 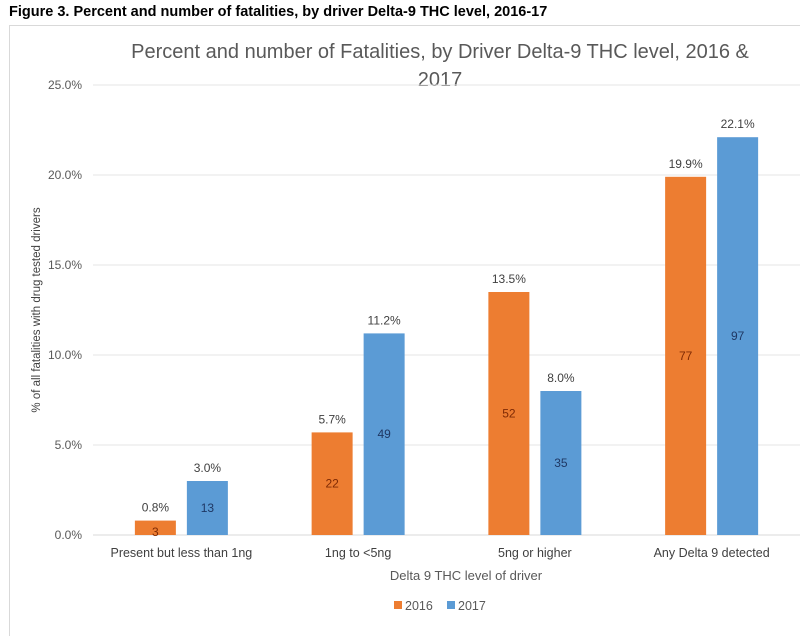 What do you see at coordinates (712, 553) in the screenshot?
I see `x-tick-label: Any Delta 9 detected` at bounding box center [712, 553].